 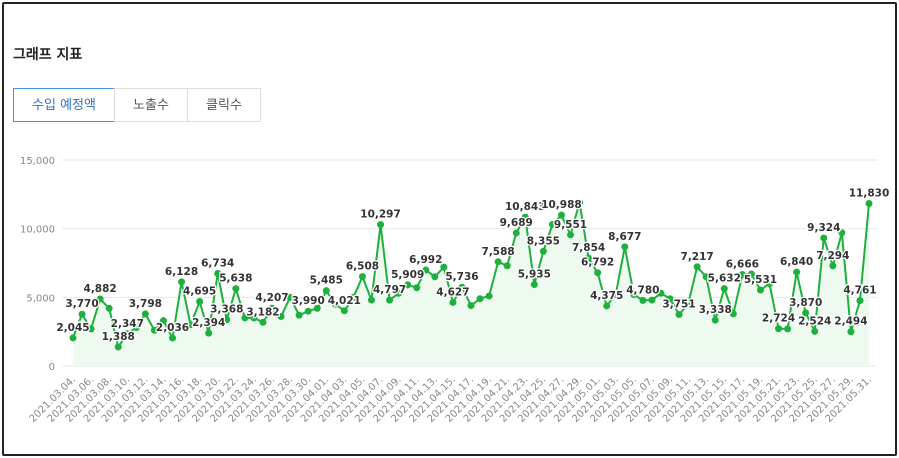 I want to click on value-label: 9,324, so click(x=823, y=228).